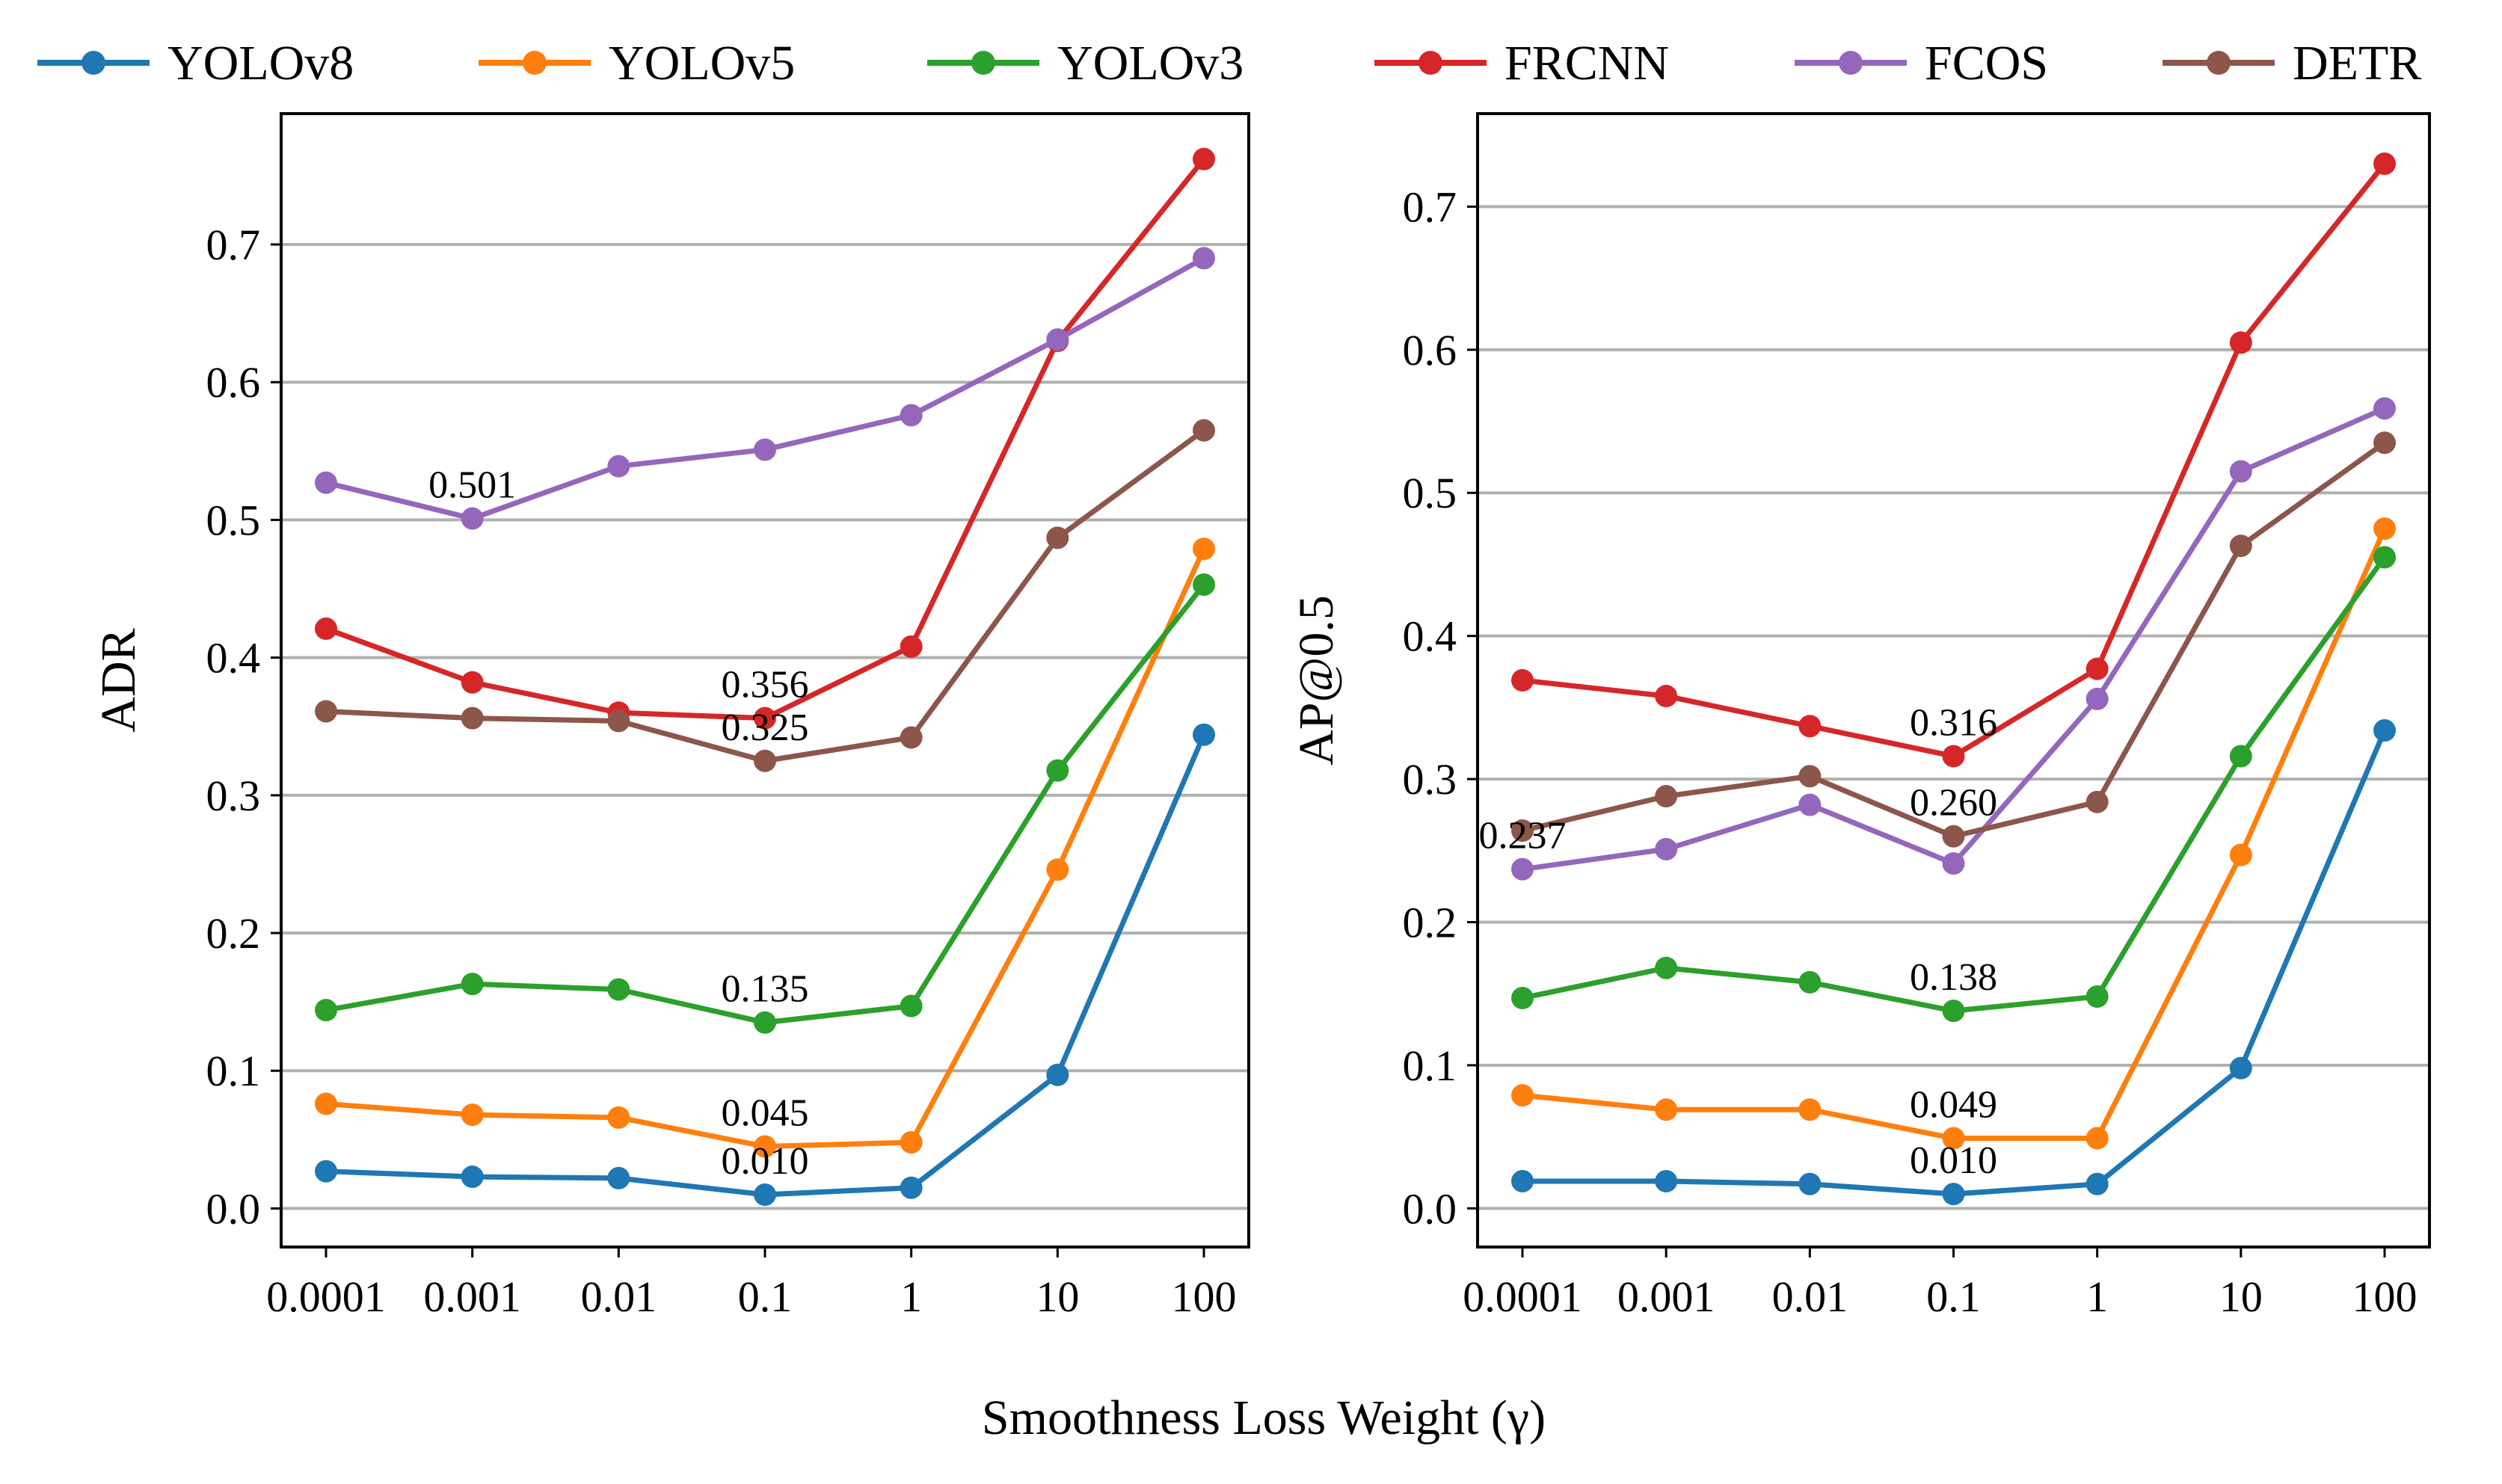  I want to click on adr-x-tick-label: 0.001, so click(472, 1296).